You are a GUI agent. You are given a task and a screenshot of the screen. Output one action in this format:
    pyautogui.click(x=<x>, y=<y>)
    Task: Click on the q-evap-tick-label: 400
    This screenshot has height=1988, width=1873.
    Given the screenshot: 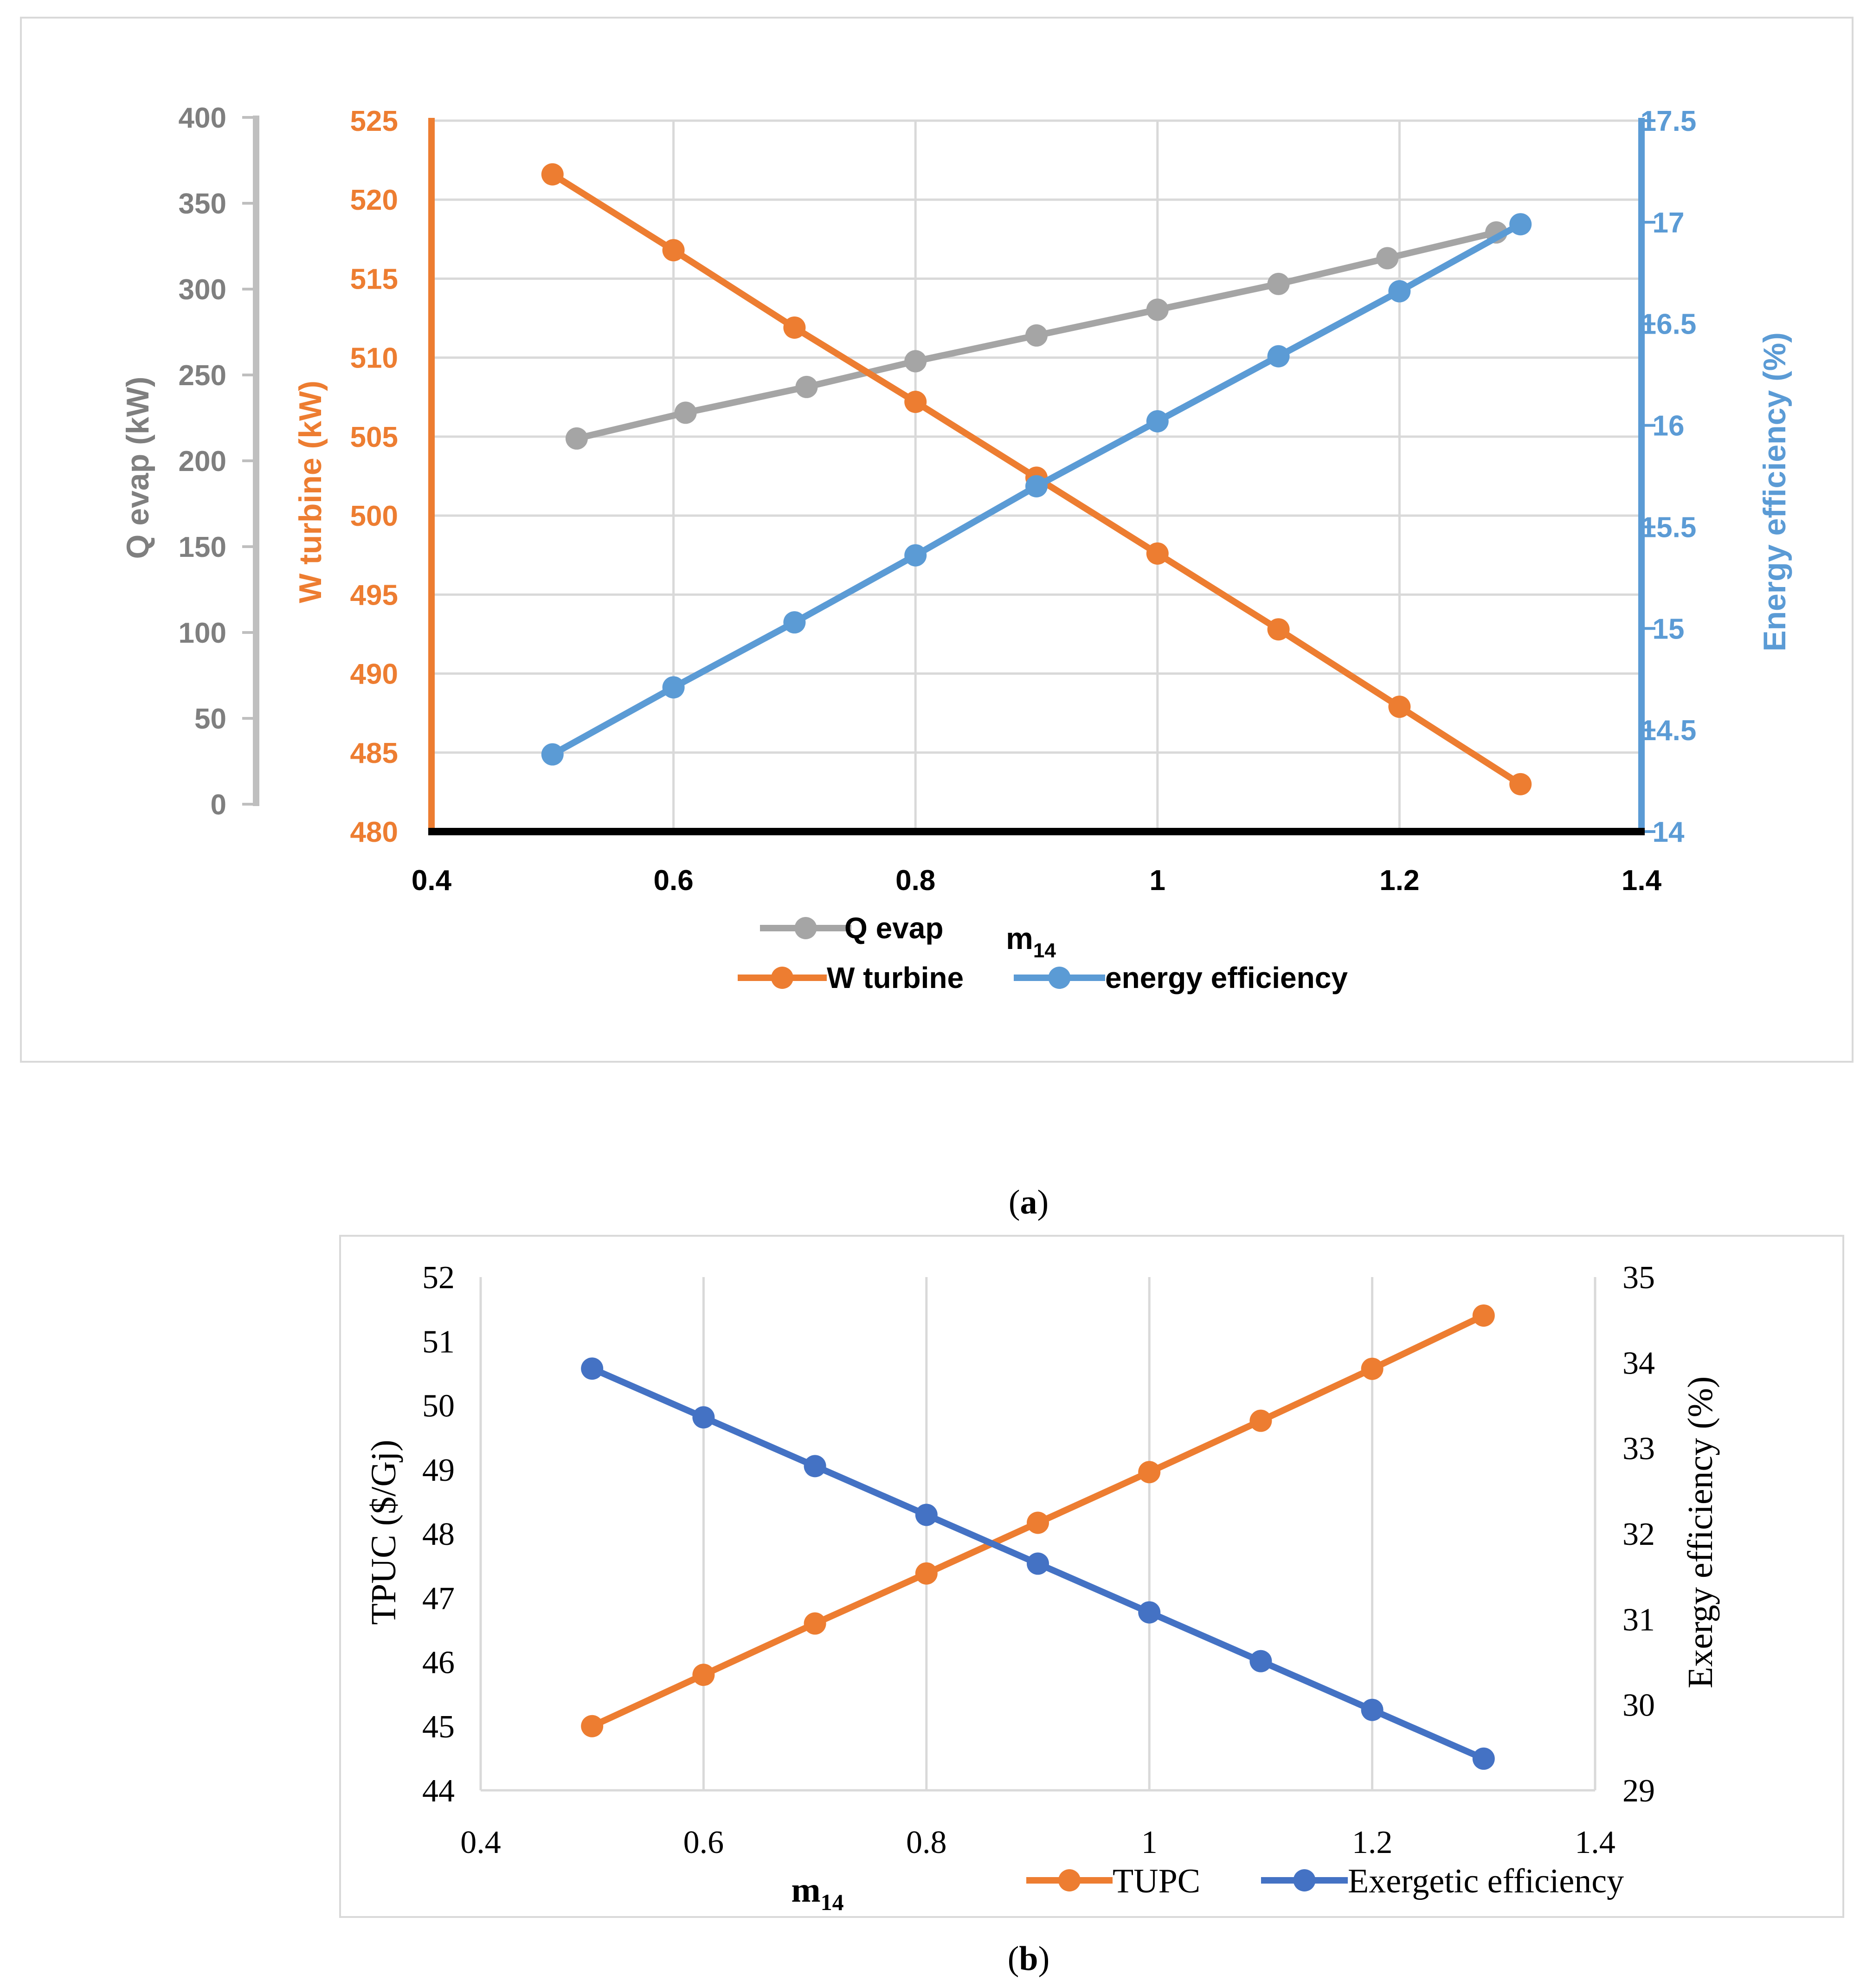 What is the action you would take?
    pyautogui.click(x=202, y=118)
    